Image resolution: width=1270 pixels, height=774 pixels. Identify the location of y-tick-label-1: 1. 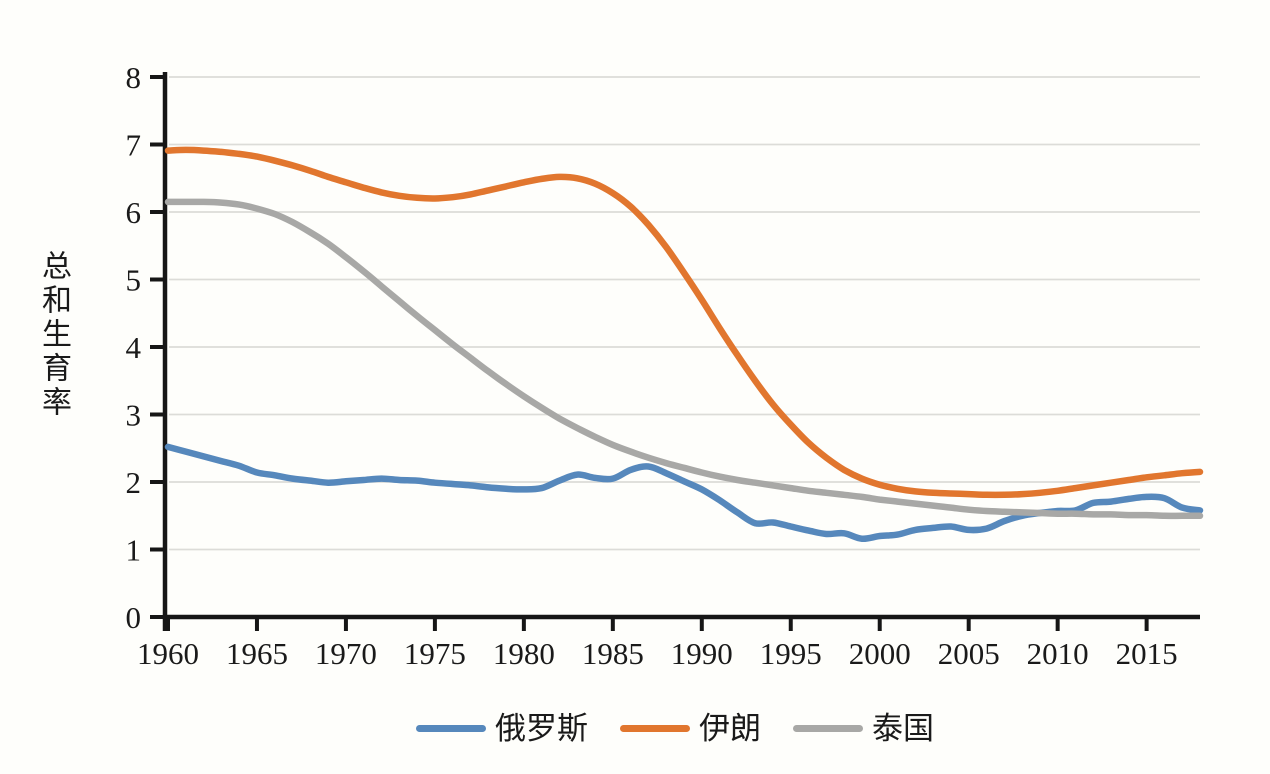
(134, 550).